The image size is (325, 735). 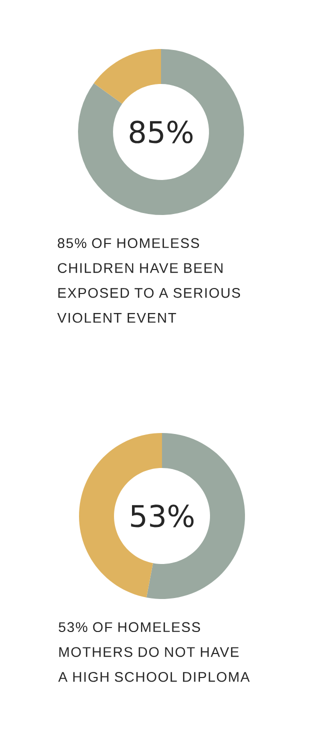 What do you see at coordinates (148, 280) in the screenshot?
I see `text: 85% OF HOMELESS CHILDREN HAVE BEEN EXPOSED TO A SERIOUS VIOLENT EVENT` at bounding box center [148, 280].